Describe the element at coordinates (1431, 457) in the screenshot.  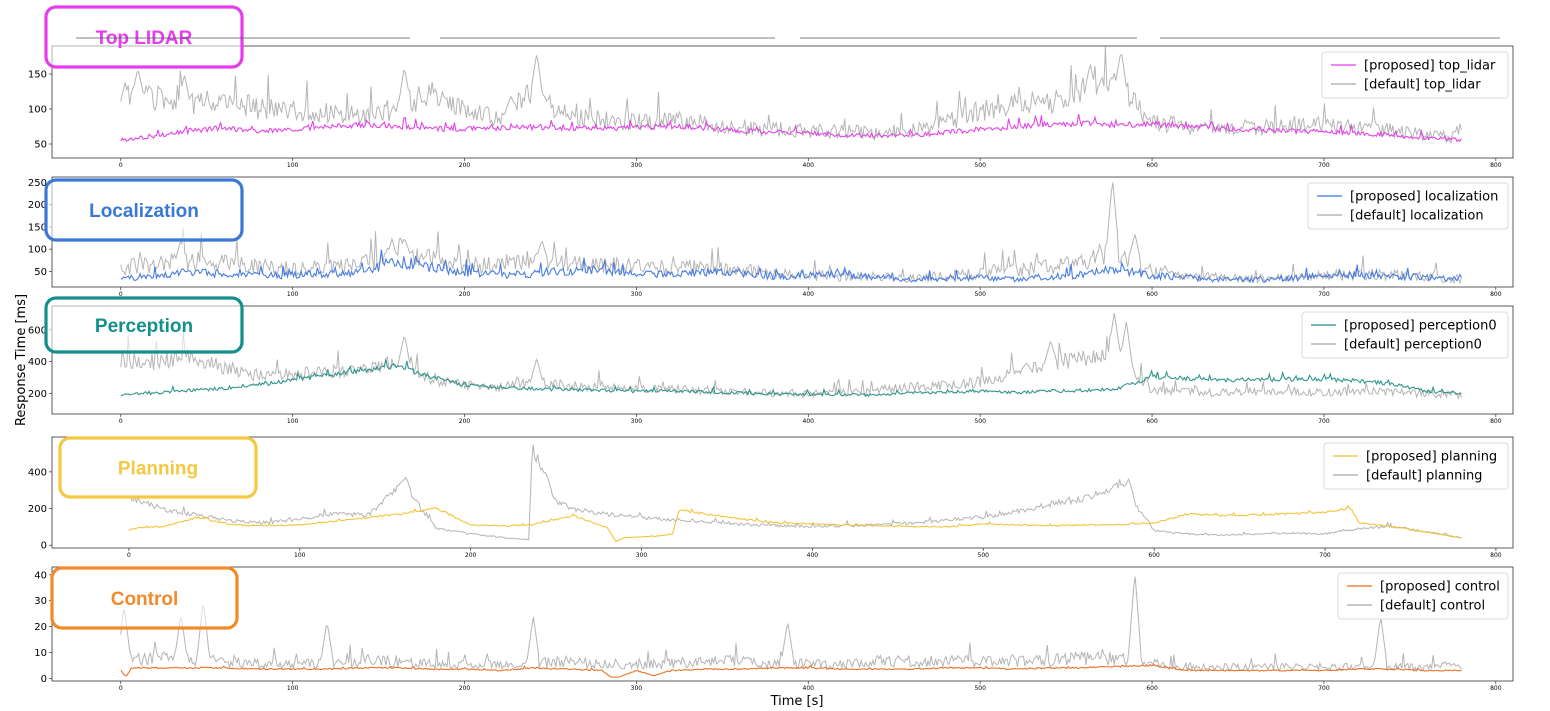
I see `legend-entry: [proposed] planning` at that location.